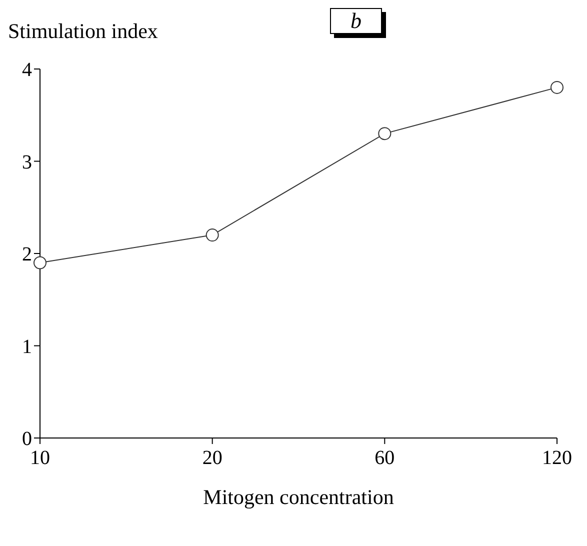  I want to click on y-tick-label: 3, so click(27, 162).